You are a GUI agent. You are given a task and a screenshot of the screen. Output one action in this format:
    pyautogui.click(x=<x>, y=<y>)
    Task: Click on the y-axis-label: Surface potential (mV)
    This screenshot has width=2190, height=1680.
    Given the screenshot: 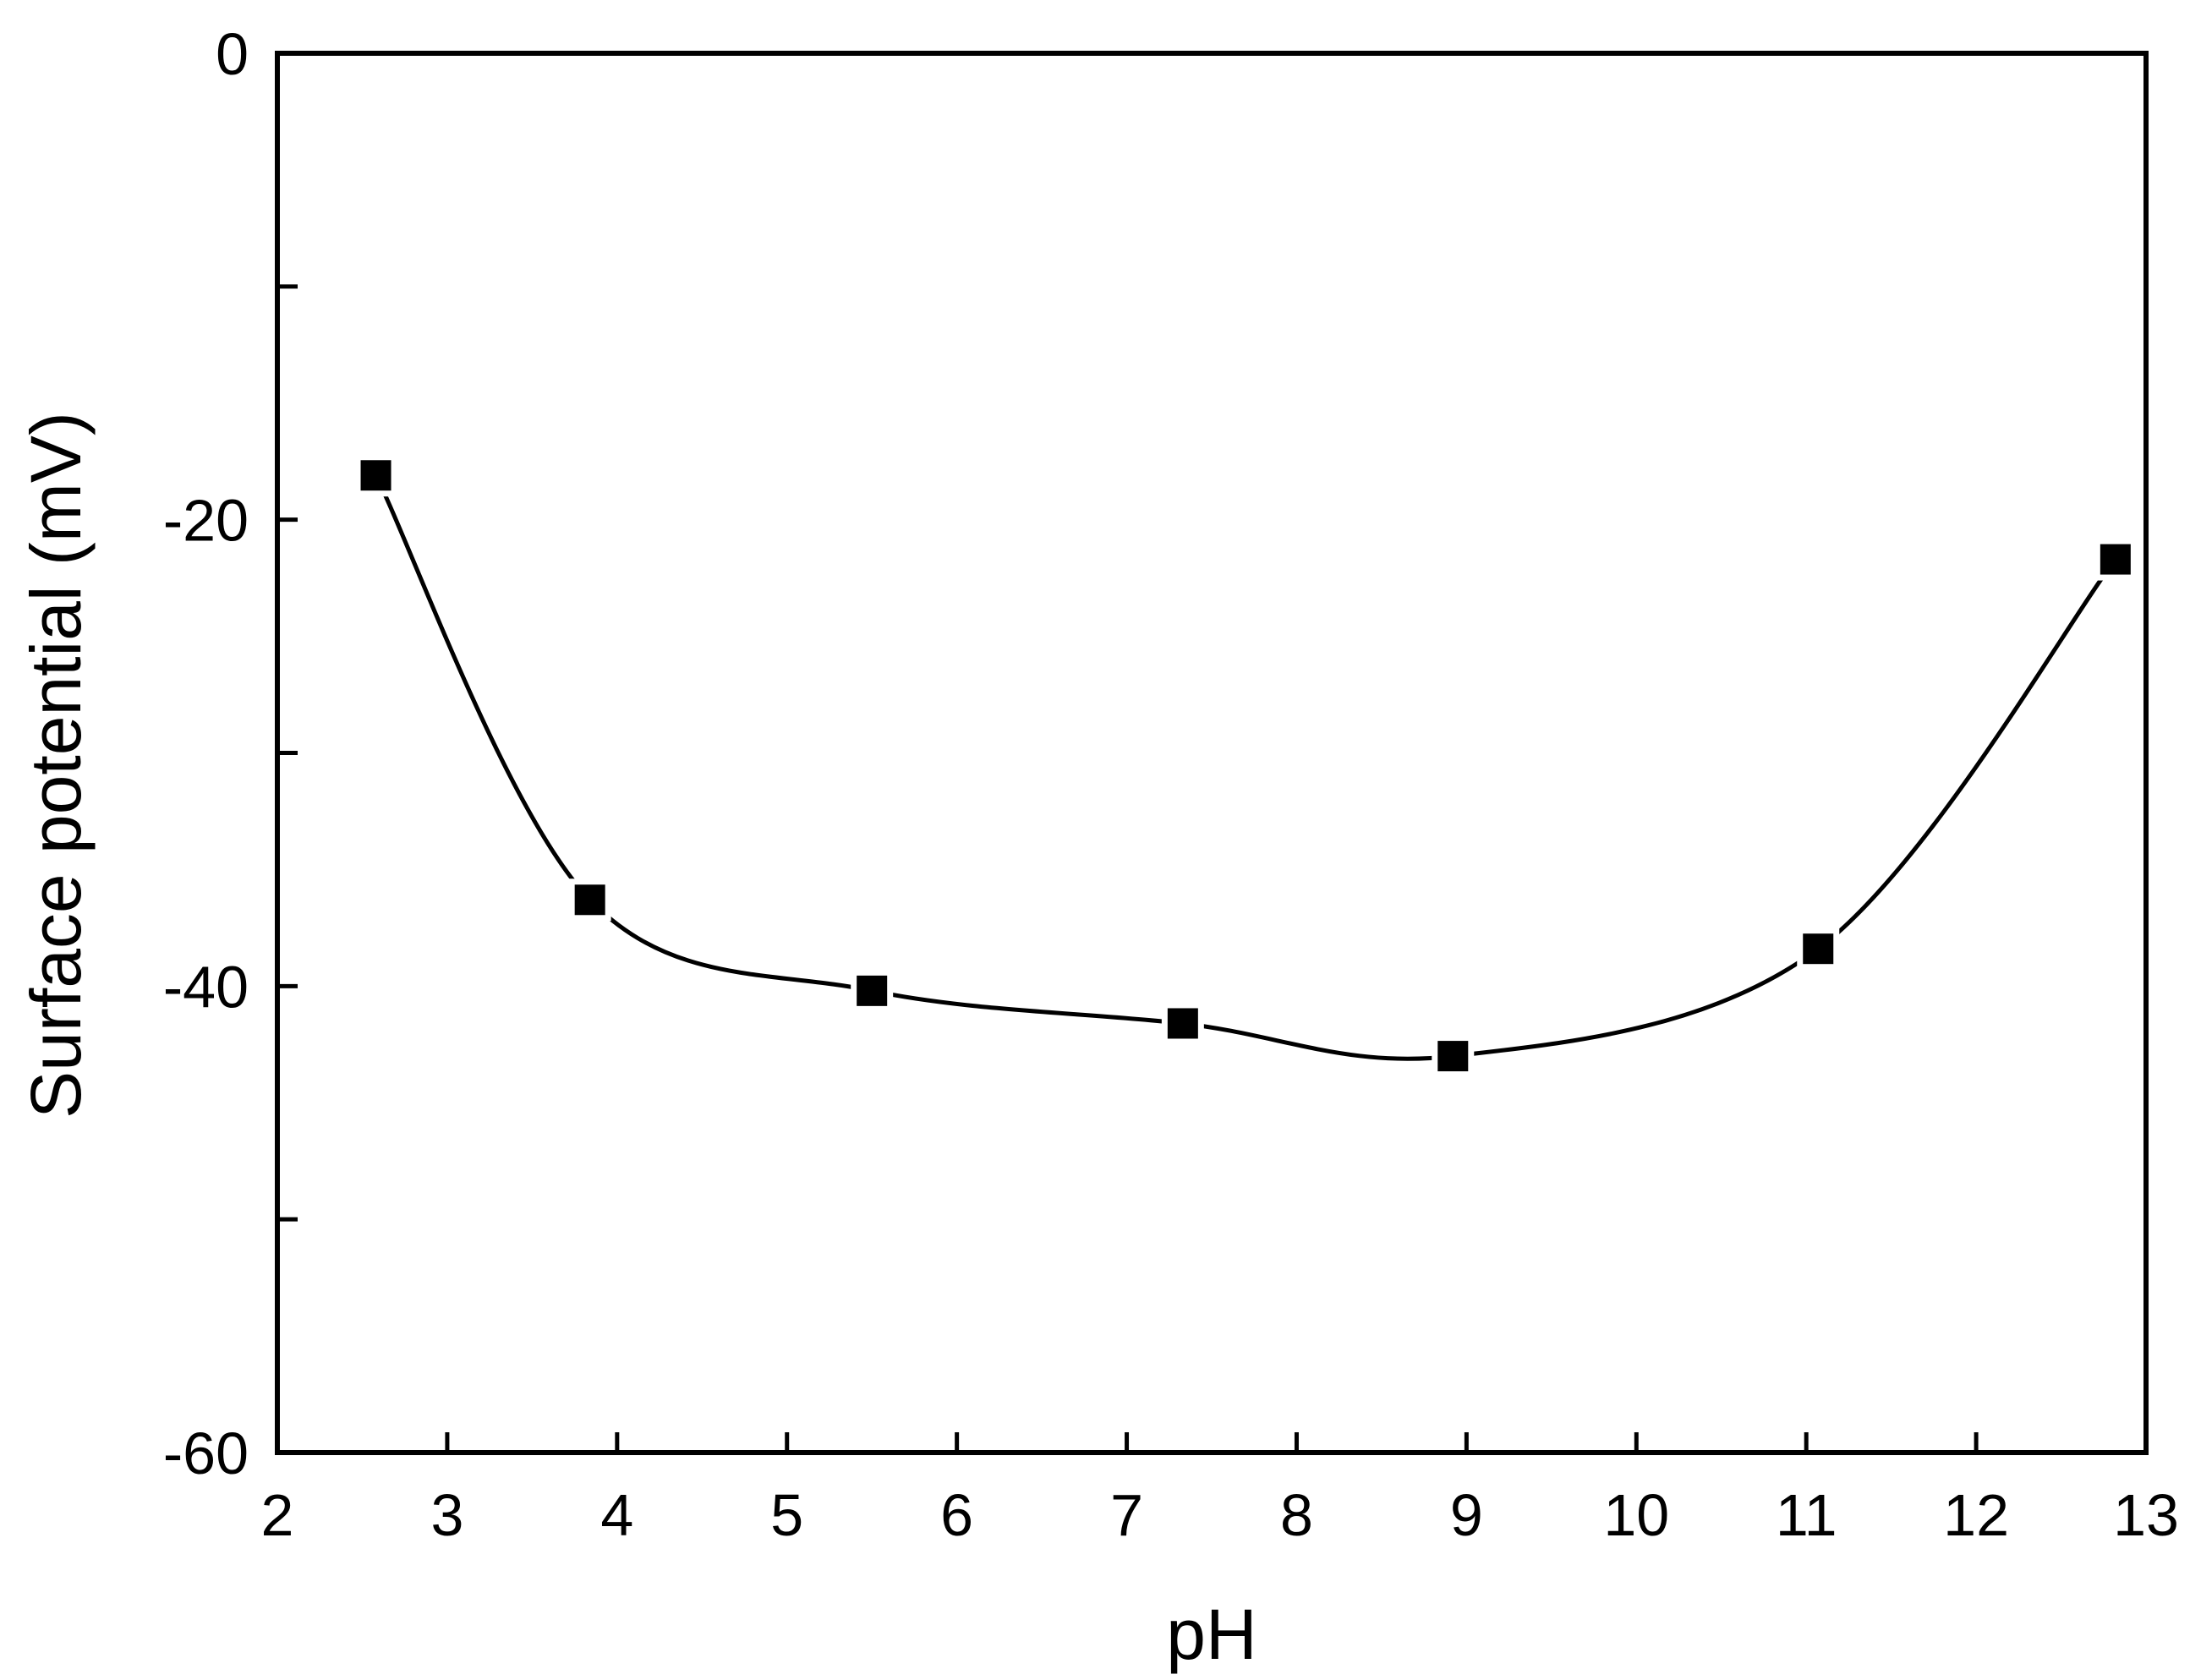 What is the action you would take?
    pyautogui.click(x=56, y=766)
    